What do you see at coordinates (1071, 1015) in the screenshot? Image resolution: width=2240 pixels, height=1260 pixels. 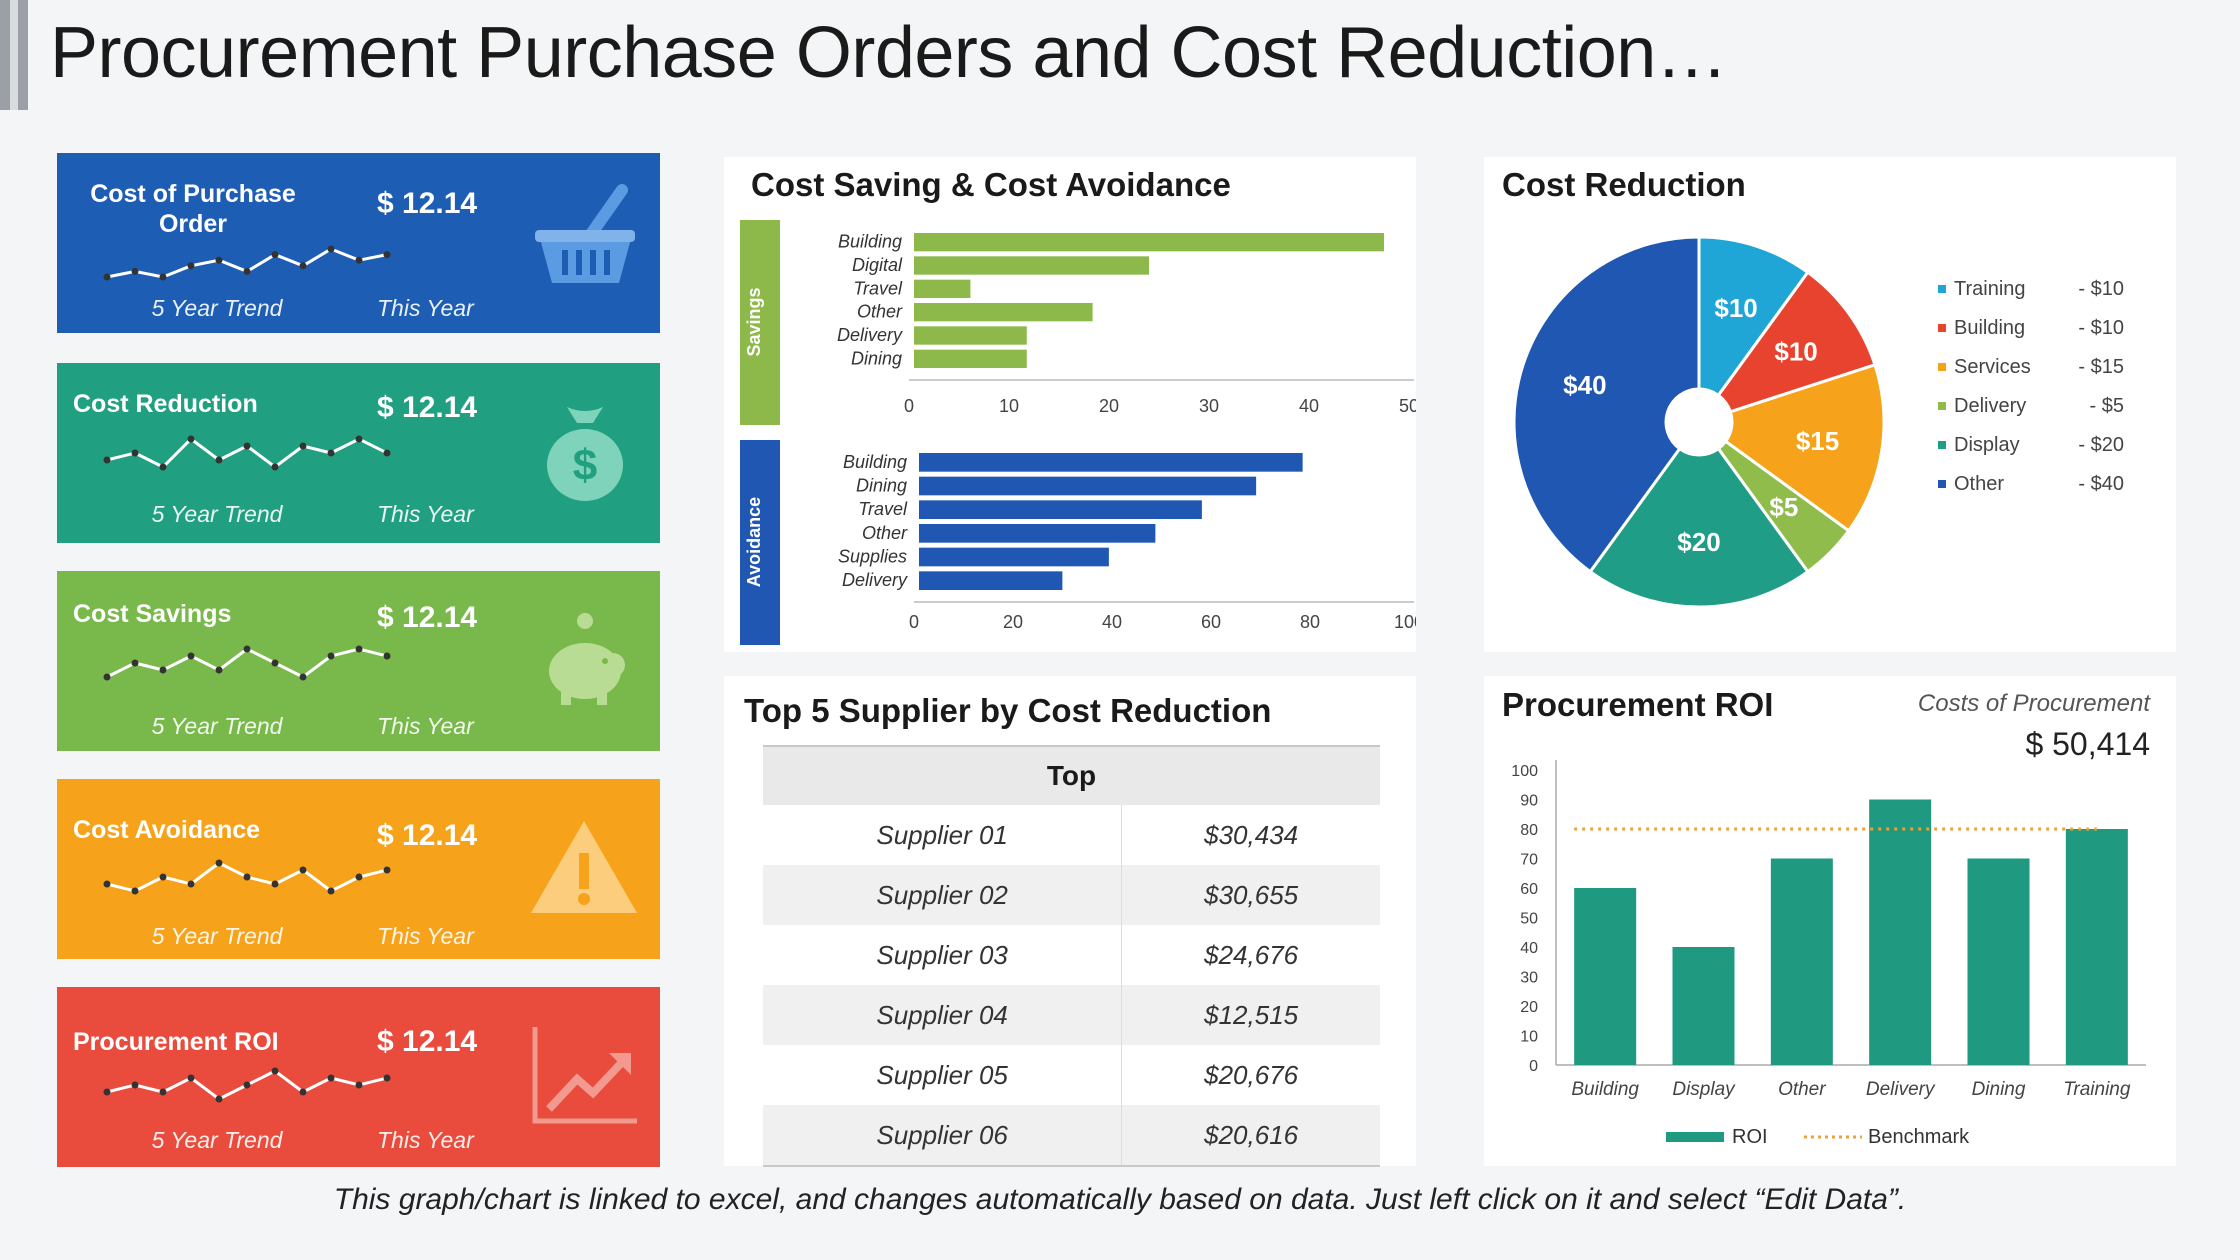 I see `table-row: Supplier 04 $12,515` at bounding box center [1071, 1015].